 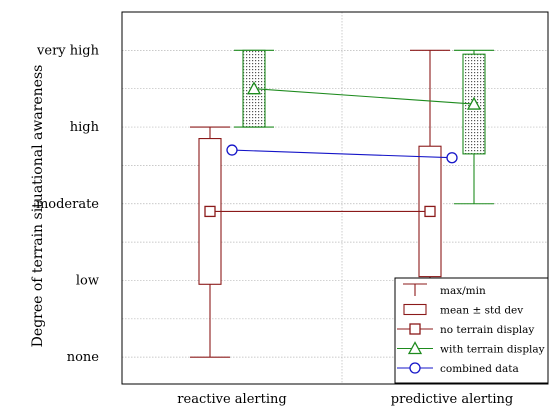 I want to click on legend-label: max/min, so click(x=463, y=291).